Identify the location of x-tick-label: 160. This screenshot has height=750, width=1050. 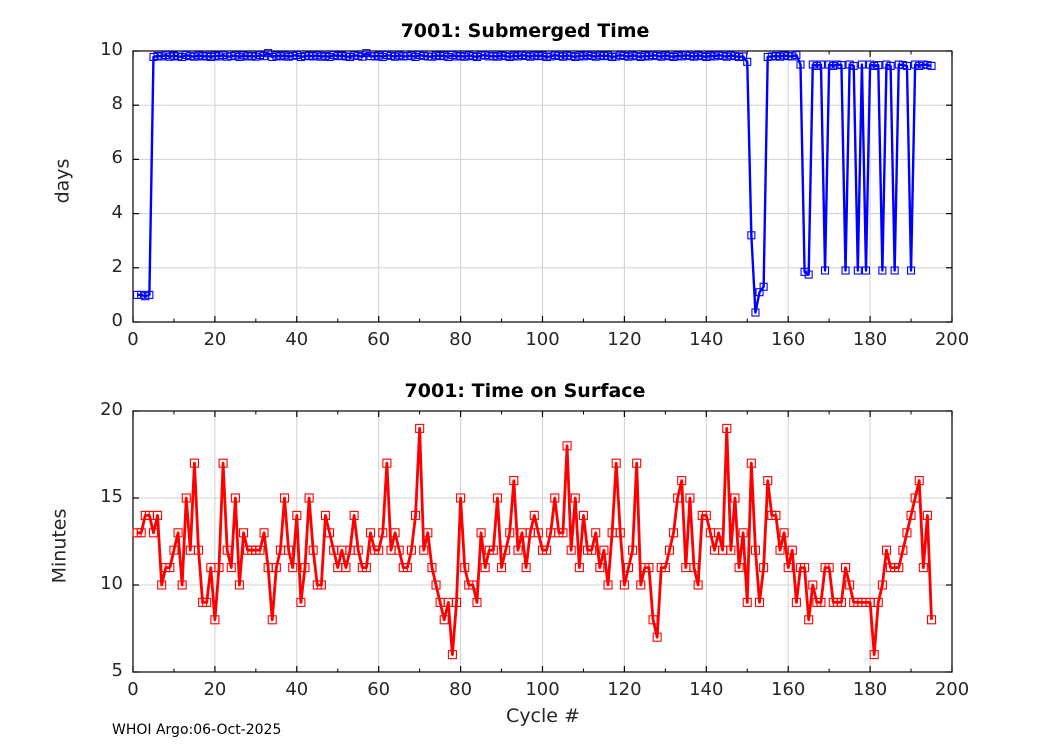
(788, 689).